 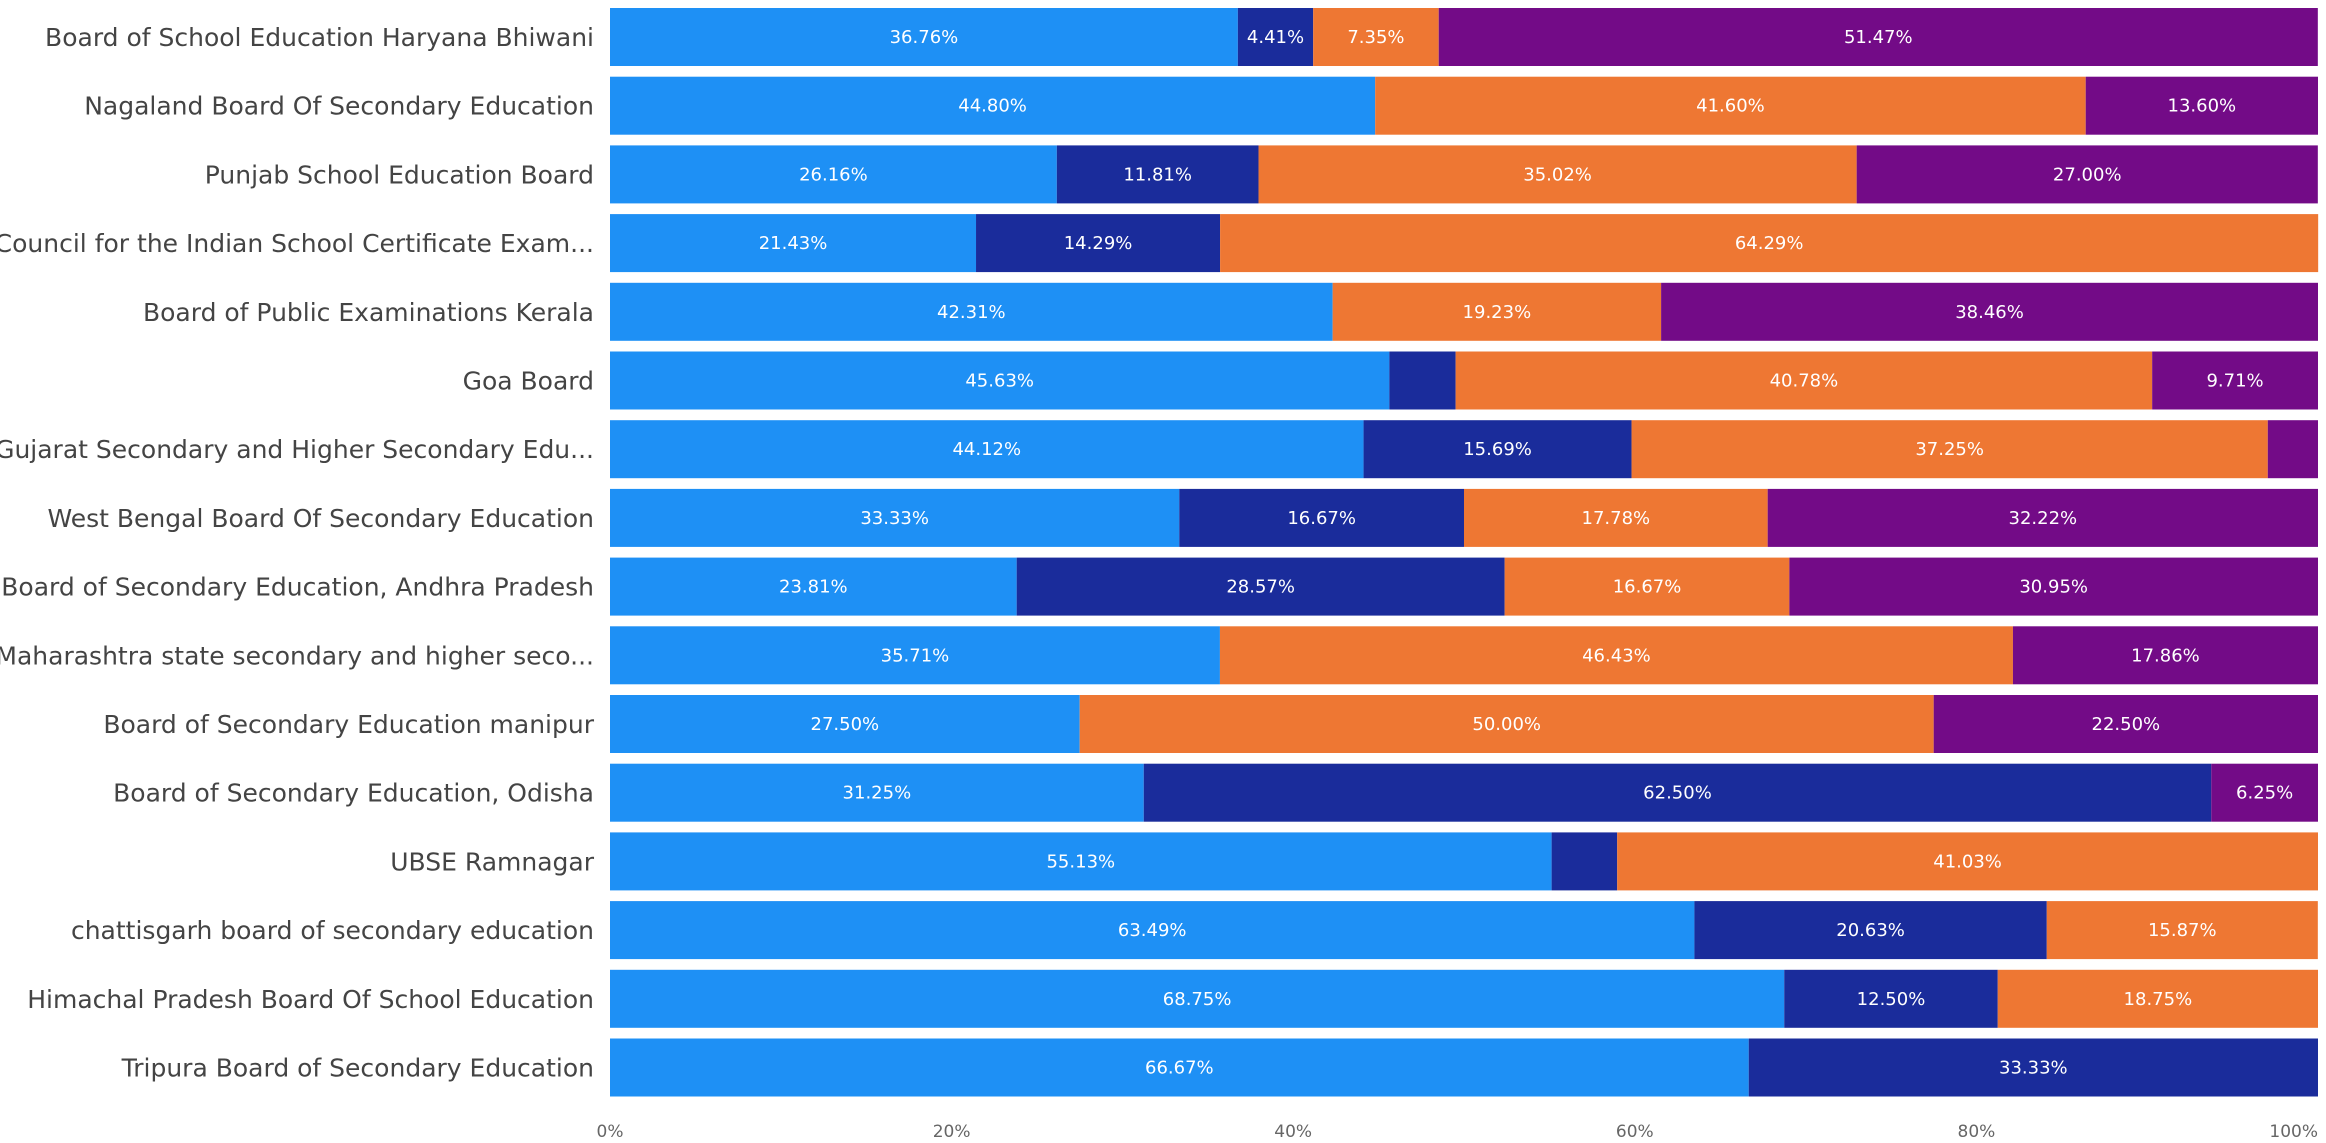 What do you see at coordinates (320, 518) in the screenshot?
I see `category-label: West Bengal Board Of Secondary Education` at bounding box center [320, 518].